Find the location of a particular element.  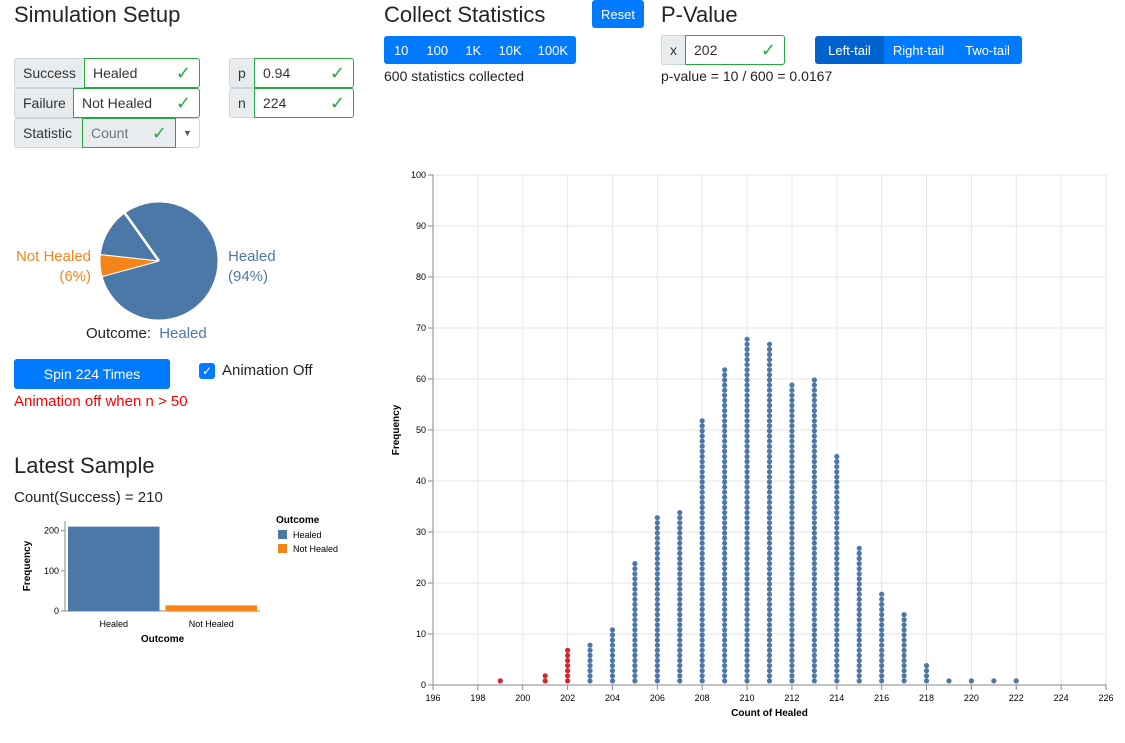

statistic-group: Statistic Count ✓ ▼ is located at coordinates (107, 133).